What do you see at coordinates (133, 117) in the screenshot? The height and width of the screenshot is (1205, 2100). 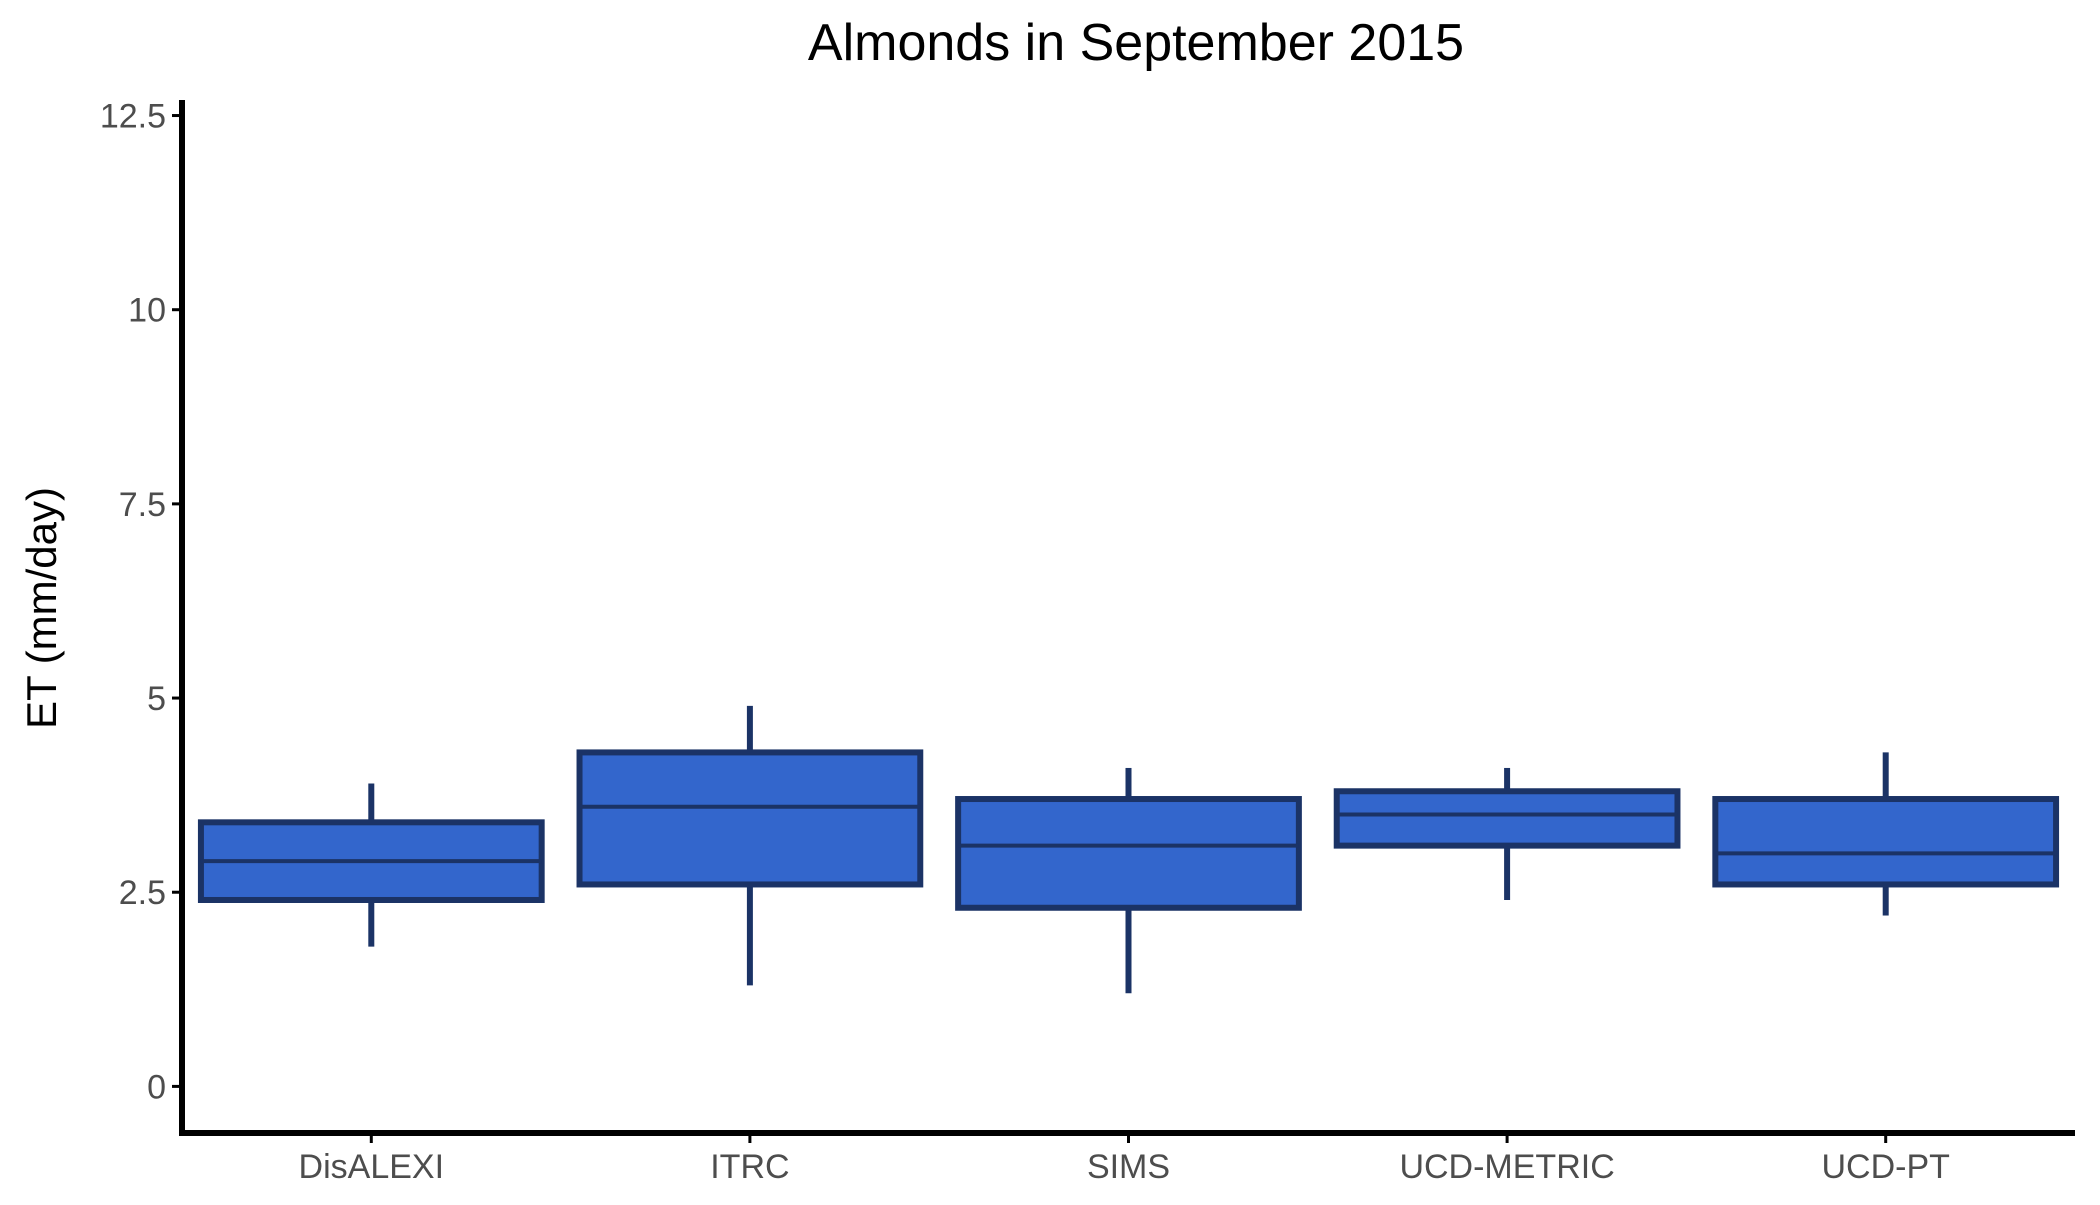 I see `y-tick-label: 12.5` at bounding box center [133, 117].